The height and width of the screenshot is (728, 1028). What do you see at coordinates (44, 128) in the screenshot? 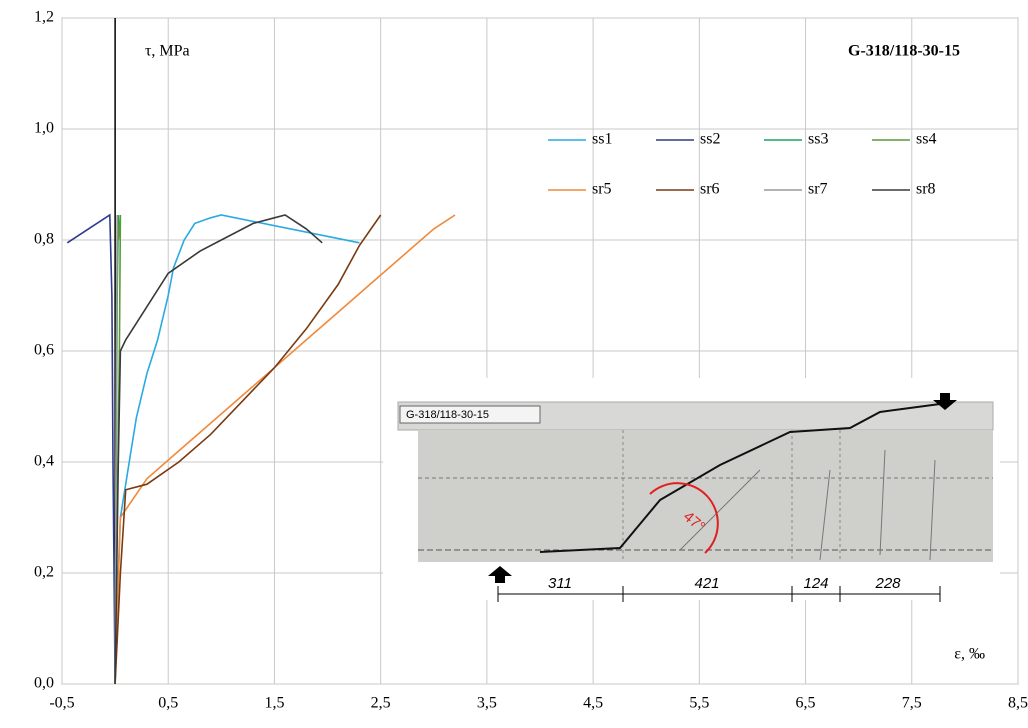
I see `y-tick-label: 1,0` at bounding box center [44, 128].